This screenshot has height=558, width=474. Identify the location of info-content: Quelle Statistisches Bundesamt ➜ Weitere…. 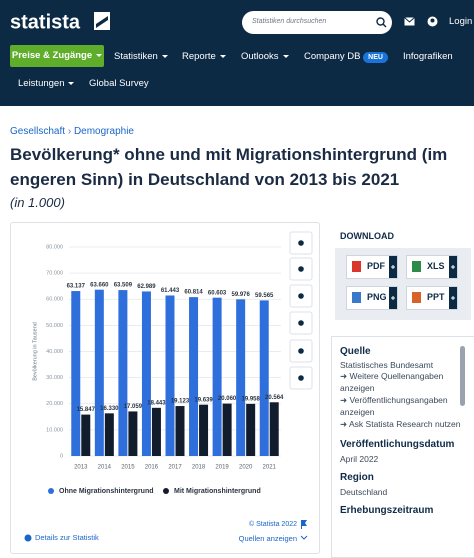
(402, 431).